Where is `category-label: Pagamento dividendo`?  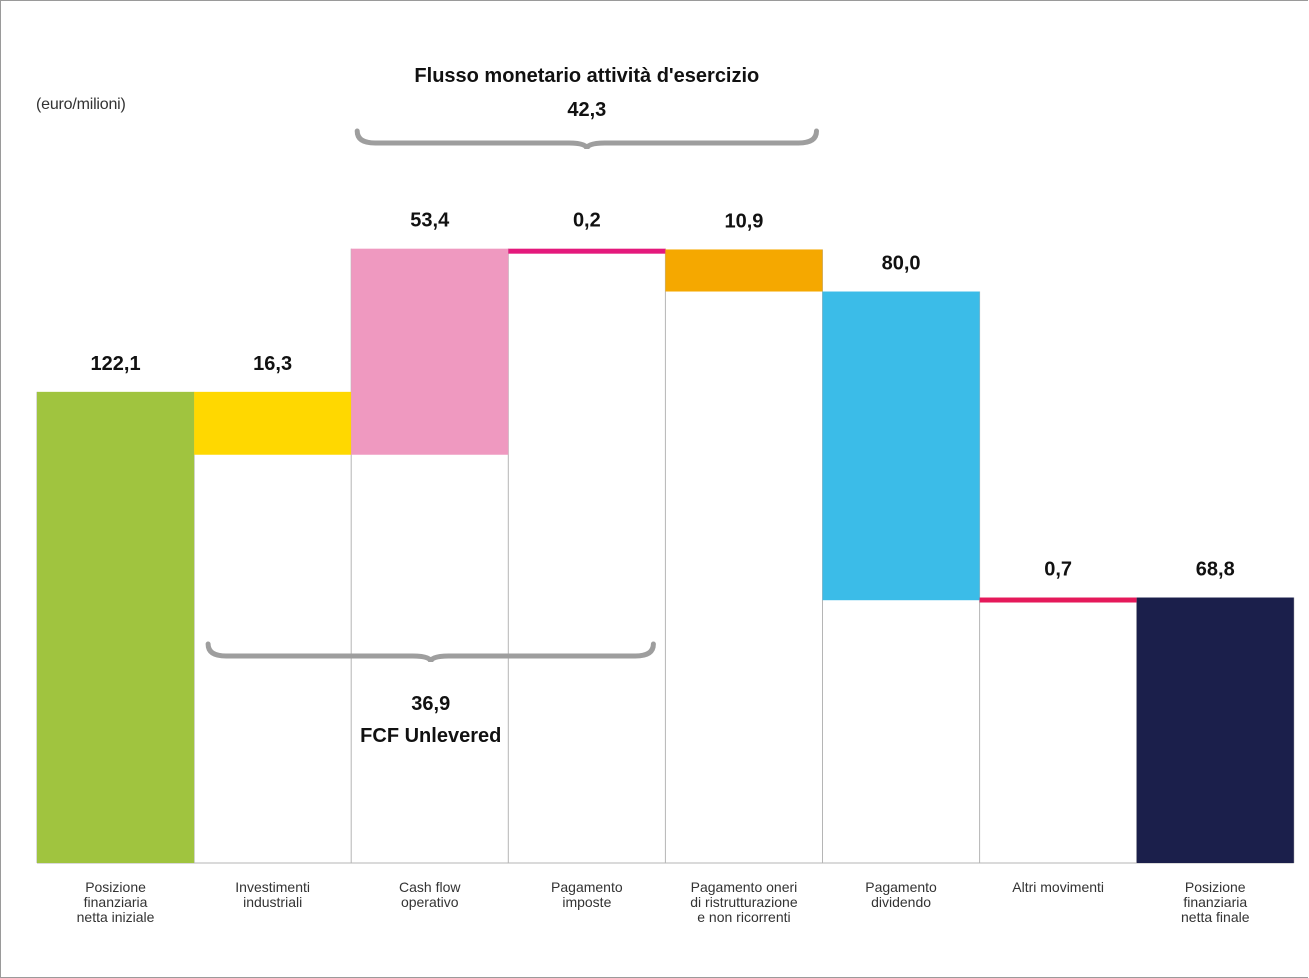 category-label: Pagamento dividendo is located at coordinates (901, 894).